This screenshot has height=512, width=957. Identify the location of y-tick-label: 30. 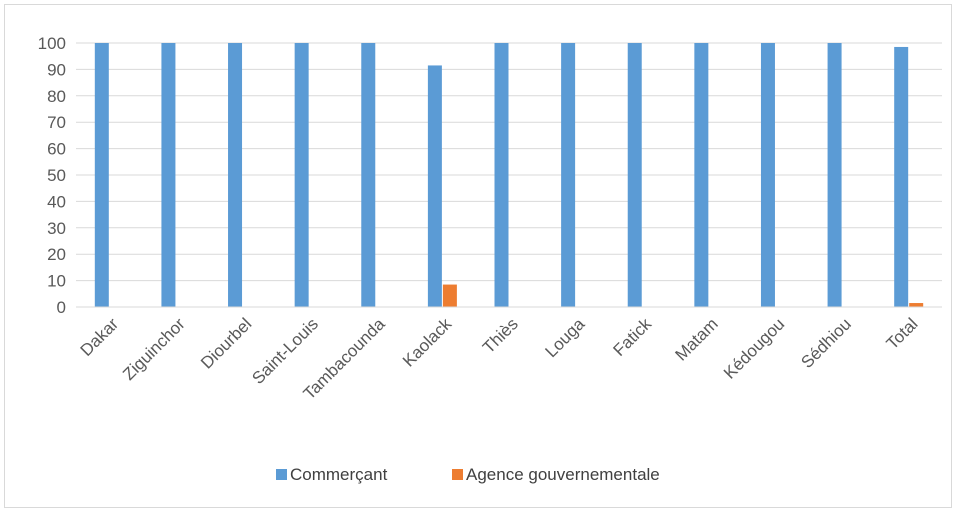
(56, 228).